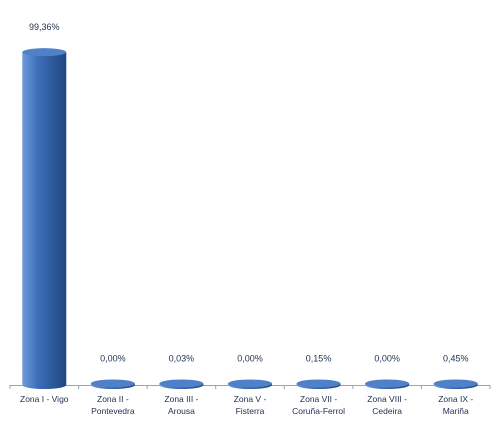  Describe the element at coordinates (113, 411) in the screenshot. I see `category-label: Pontevedra` at that location.